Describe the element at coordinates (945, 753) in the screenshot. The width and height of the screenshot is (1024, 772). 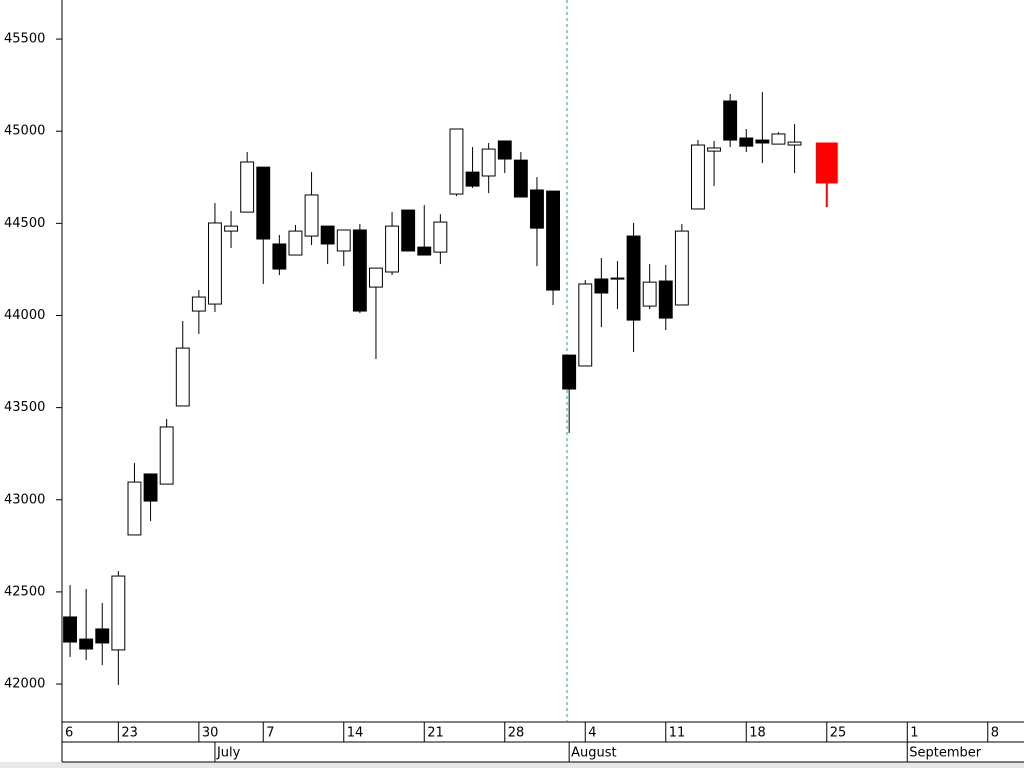
I see `month-label: September` at that location.